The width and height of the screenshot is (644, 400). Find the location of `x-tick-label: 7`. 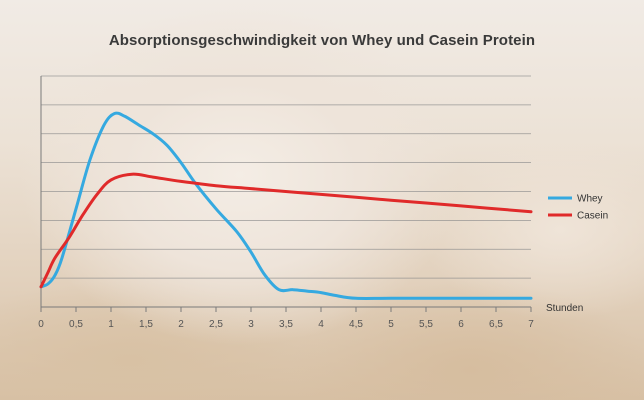

x-tick-label: 7 is located at coordinates (531, 324).